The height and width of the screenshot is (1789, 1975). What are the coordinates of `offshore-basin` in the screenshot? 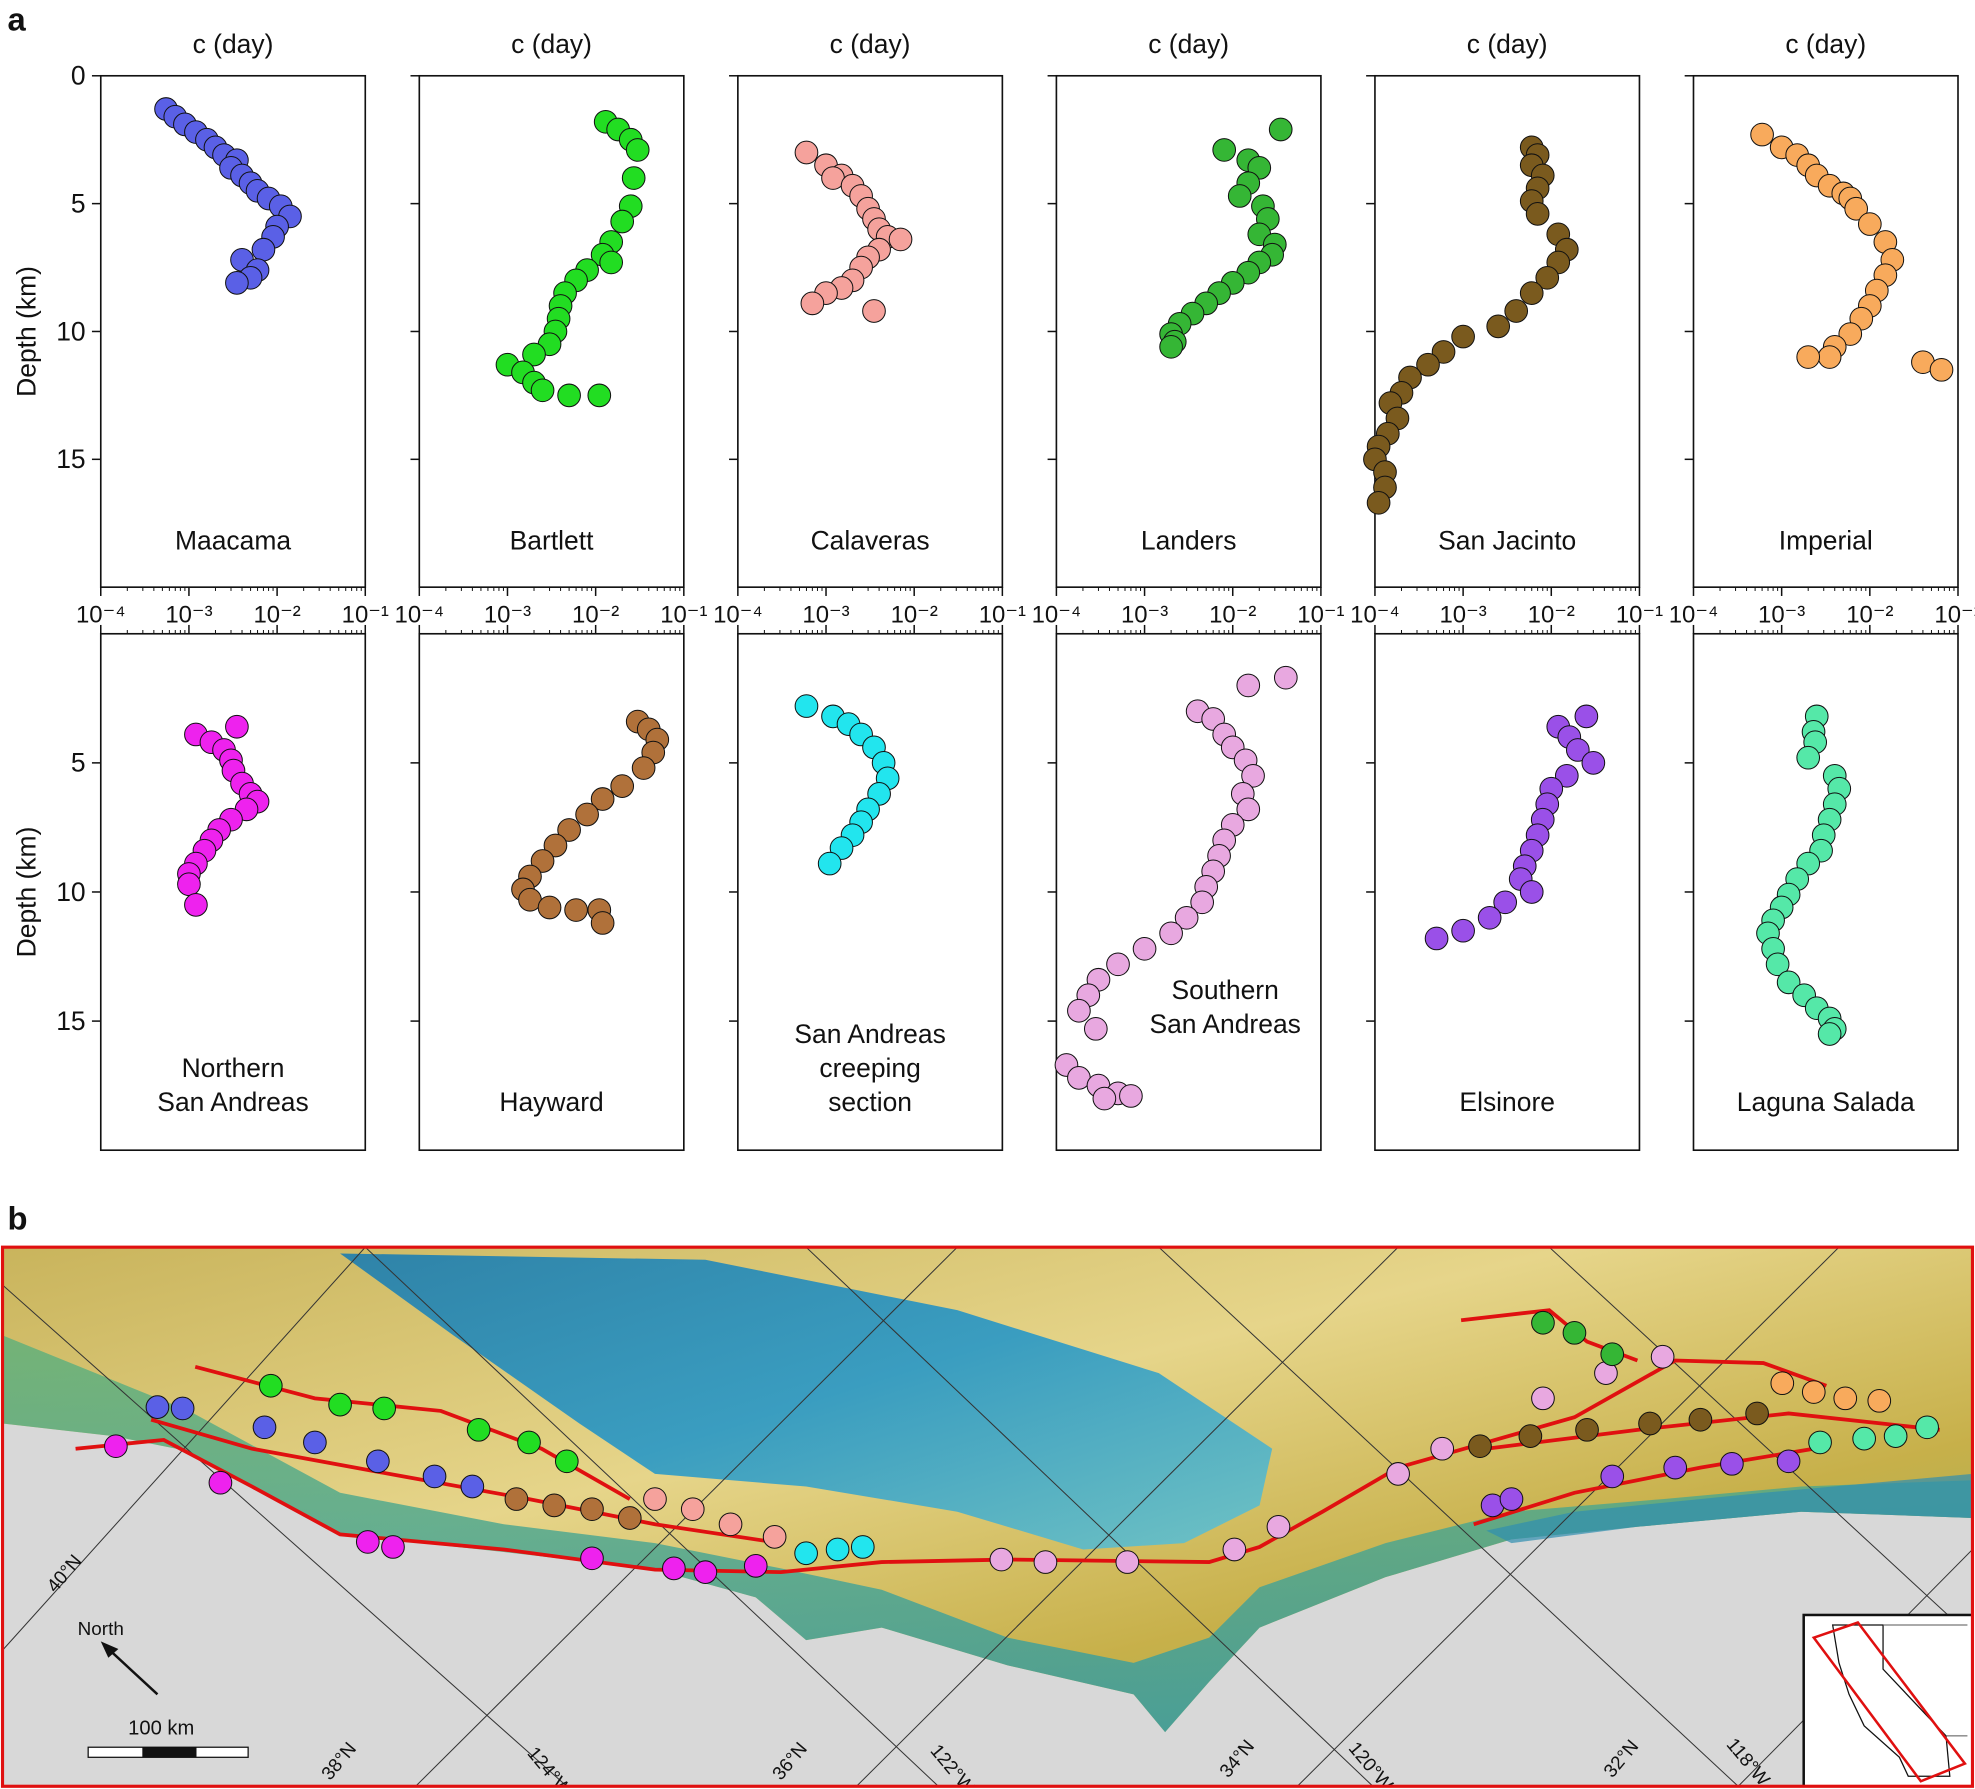 It's located at (1729, 1508).